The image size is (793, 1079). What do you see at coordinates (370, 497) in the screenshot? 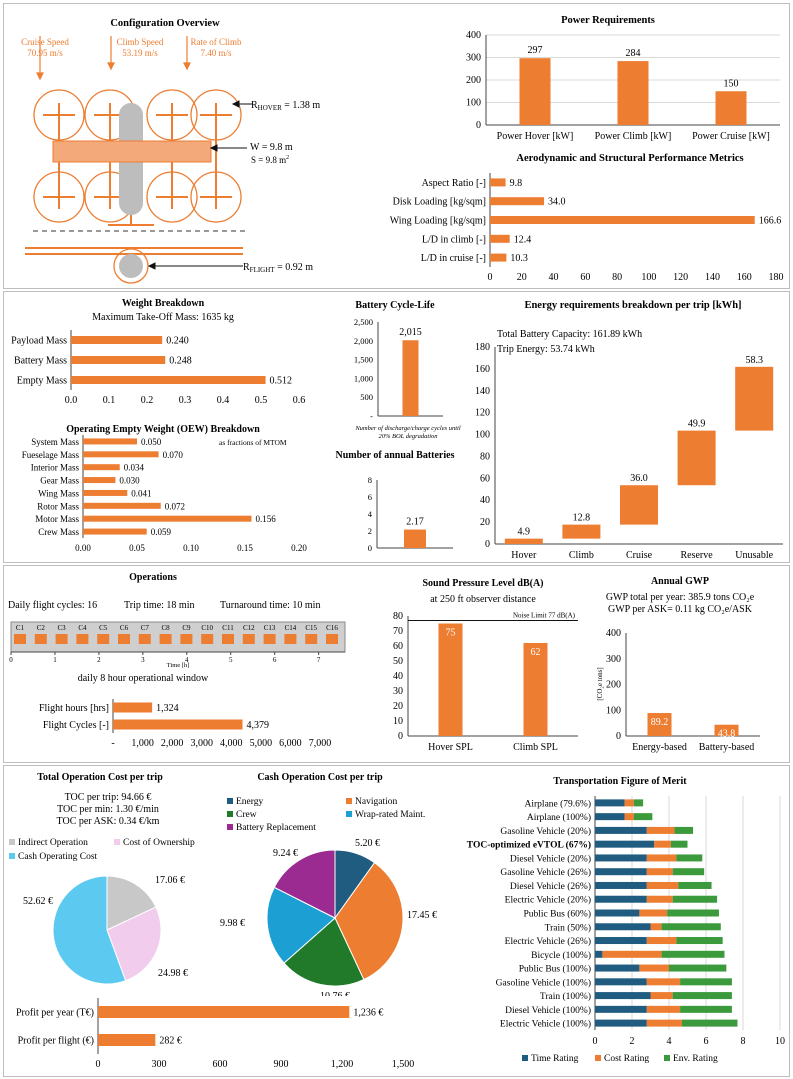
I see `y-tick-label: 6` at bounding box center [370, 497].